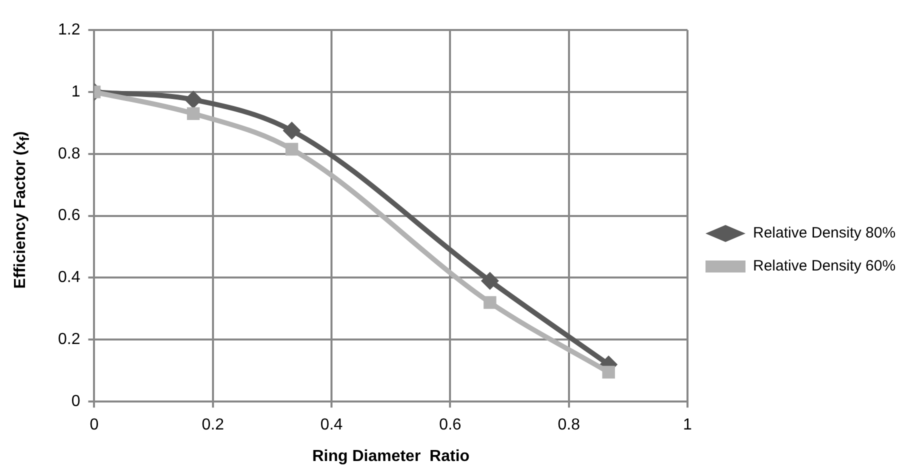  I want to click on y-tick-label: 0.8, so click(69, 153).